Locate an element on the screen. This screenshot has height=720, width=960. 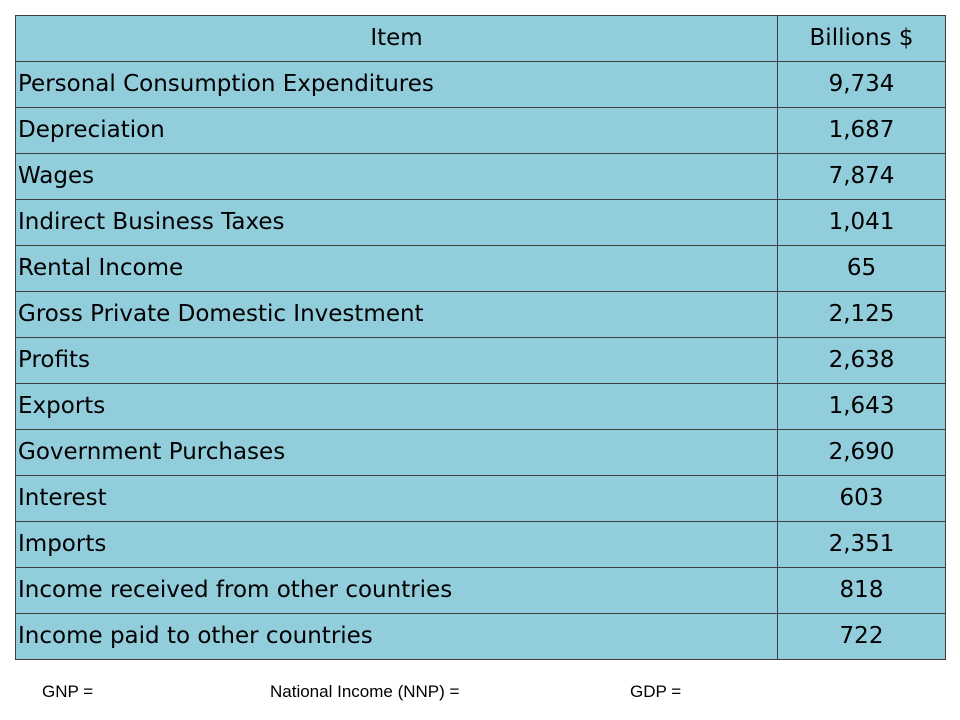
table-row: Government Purchases 2,690 is located at coordinates (480, 452).